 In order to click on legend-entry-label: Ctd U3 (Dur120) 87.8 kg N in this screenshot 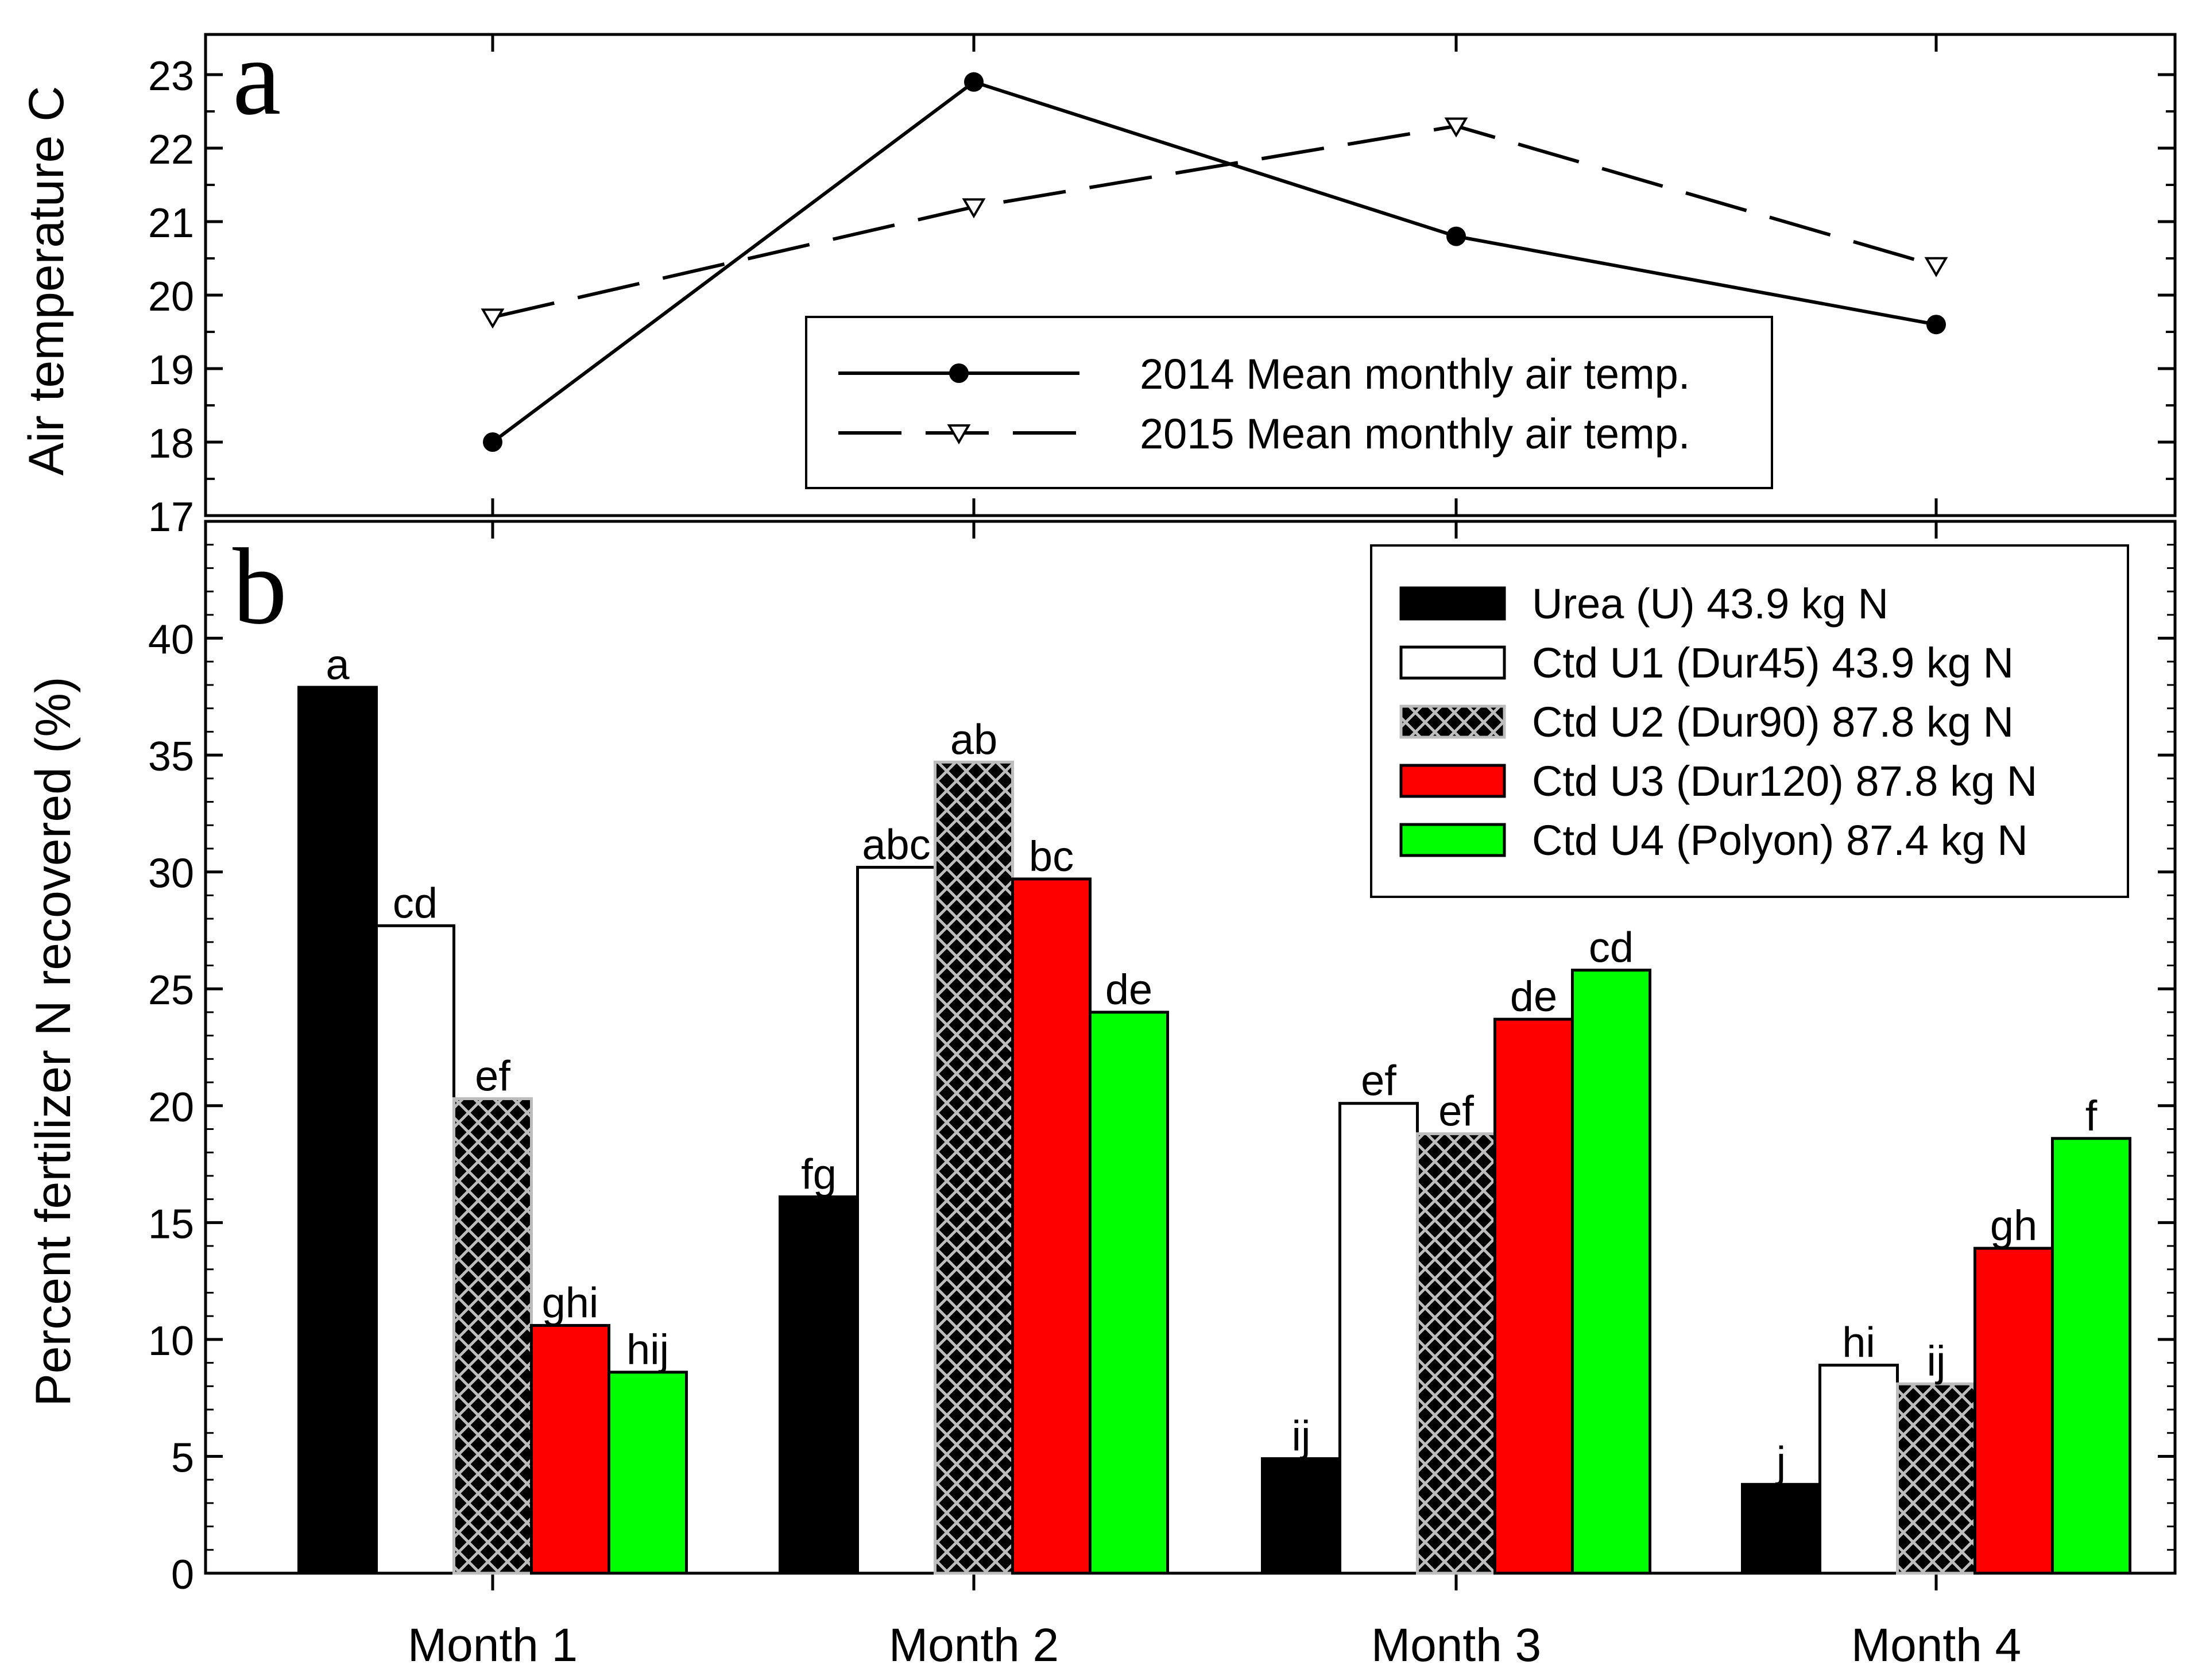, I will do `click(1784, 781)`.